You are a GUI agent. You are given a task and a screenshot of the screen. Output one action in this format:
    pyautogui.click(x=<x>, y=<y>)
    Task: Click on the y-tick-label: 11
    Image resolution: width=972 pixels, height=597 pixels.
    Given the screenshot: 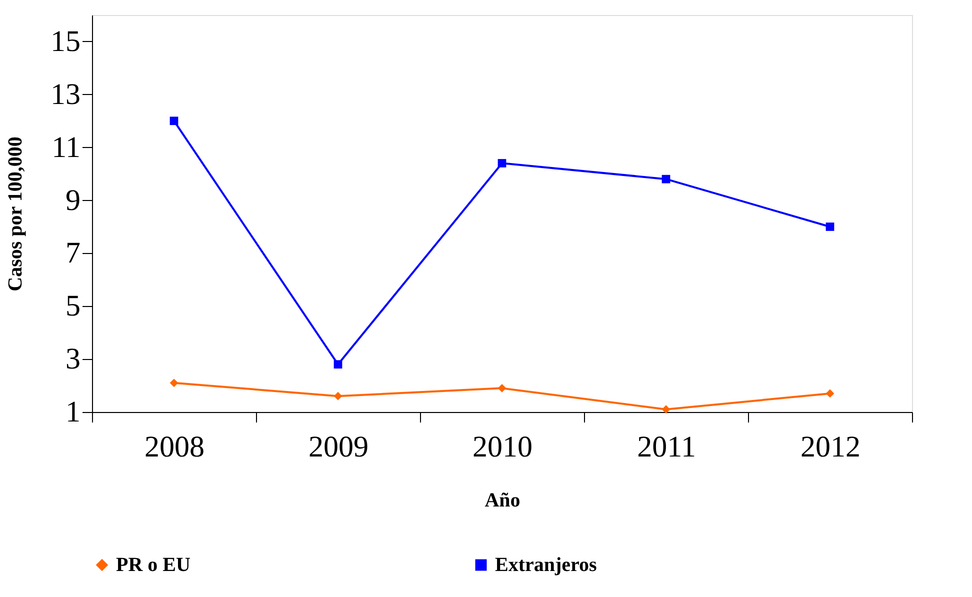 What is the action you would take?
    pyautogui.click(x=66, y=147)
    